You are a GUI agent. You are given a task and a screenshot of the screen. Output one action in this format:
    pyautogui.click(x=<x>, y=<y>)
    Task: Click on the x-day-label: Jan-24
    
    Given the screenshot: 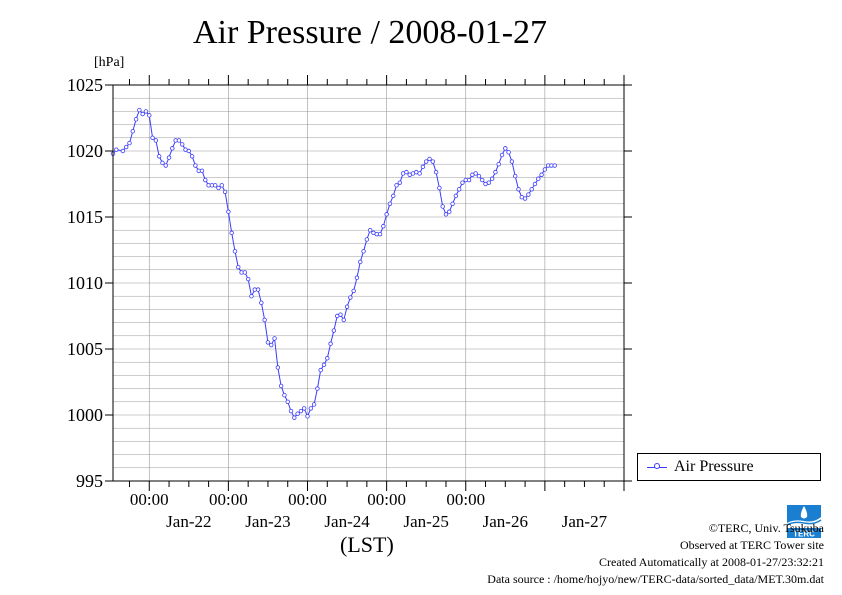 What is the action you would take?
    pyautogui.click(x=347, y=521)
    